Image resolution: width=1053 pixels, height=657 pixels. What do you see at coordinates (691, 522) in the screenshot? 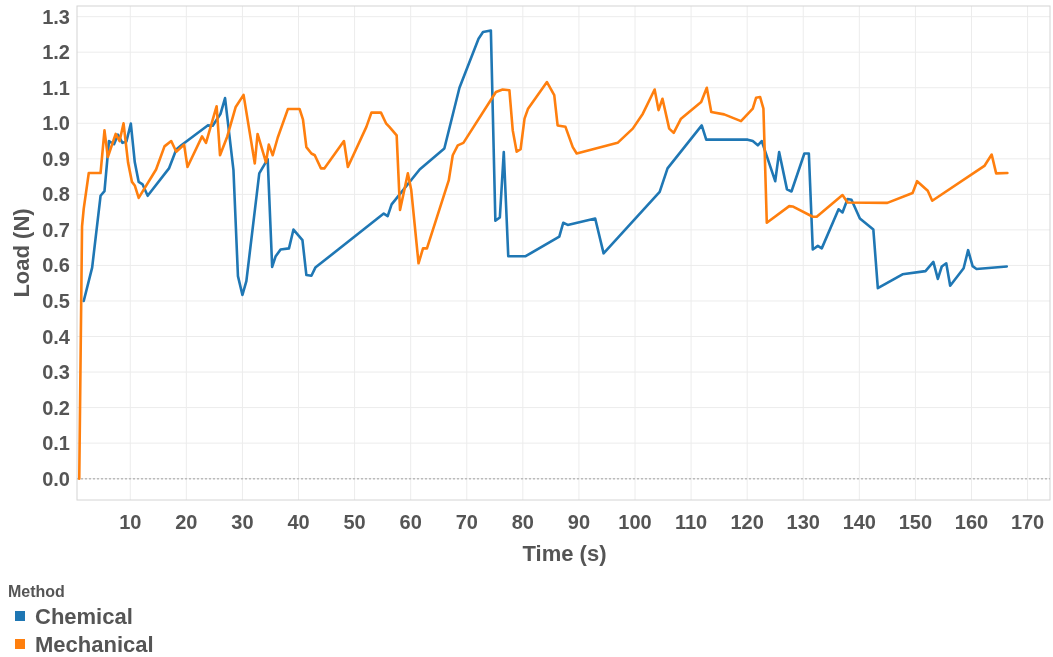
I see `x-tick-label: 110` at bounding box center [691, 522].